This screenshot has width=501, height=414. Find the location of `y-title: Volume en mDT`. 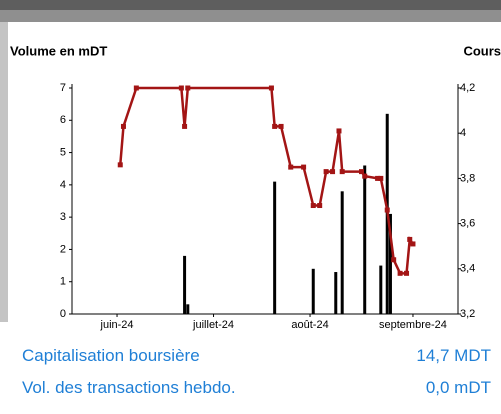

y-title: Volume en mDT is located at coordinates (58, 50).